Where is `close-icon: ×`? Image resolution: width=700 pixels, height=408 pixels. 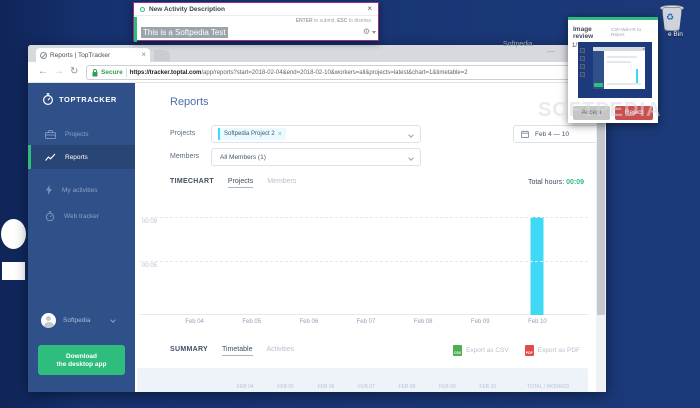
close-icon: × is located at coordinates (369, 8).